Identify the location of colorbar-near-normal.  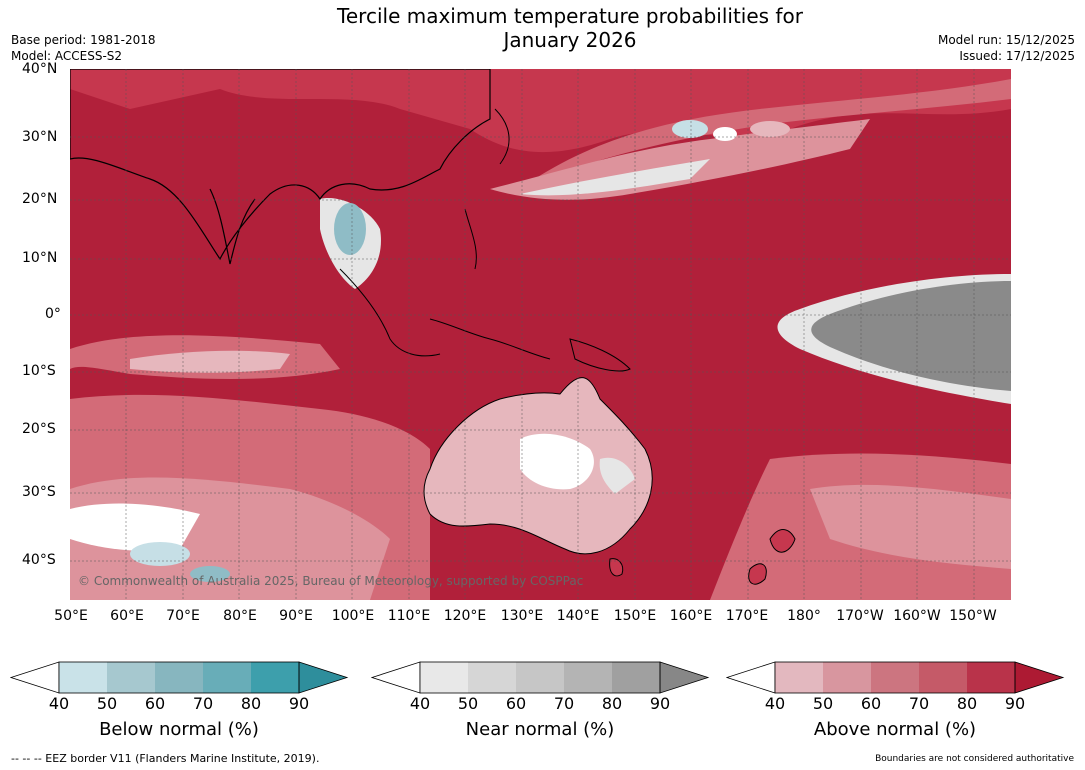
(540, 677).